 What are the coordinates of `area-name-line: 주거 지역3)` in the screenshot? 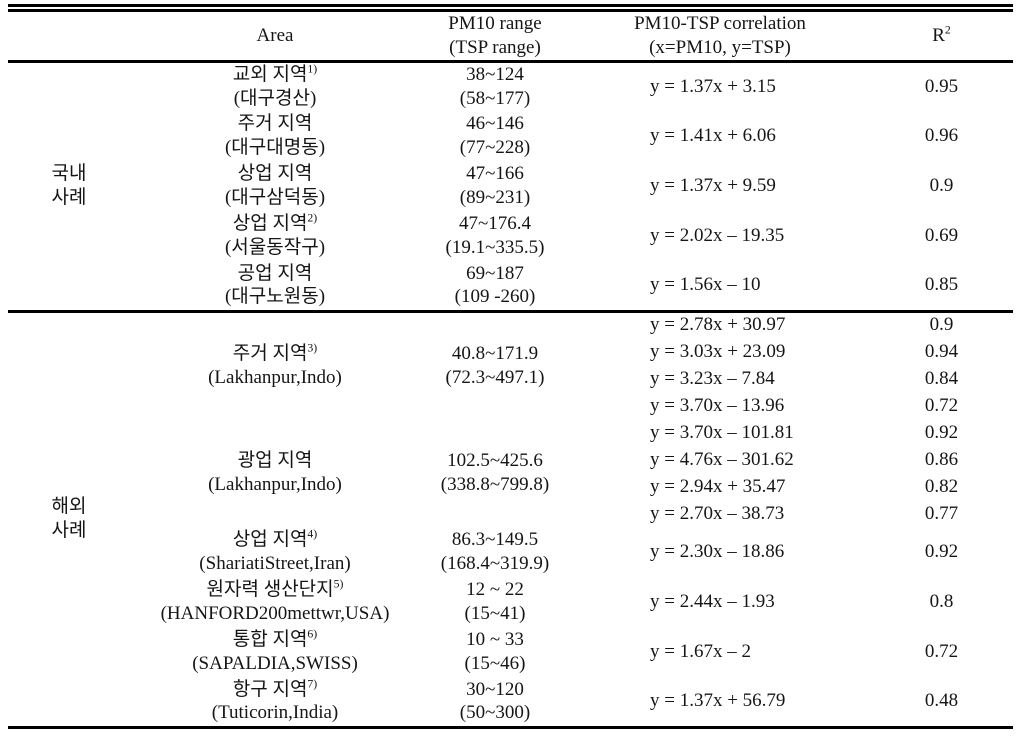 It's located at (275, 354).